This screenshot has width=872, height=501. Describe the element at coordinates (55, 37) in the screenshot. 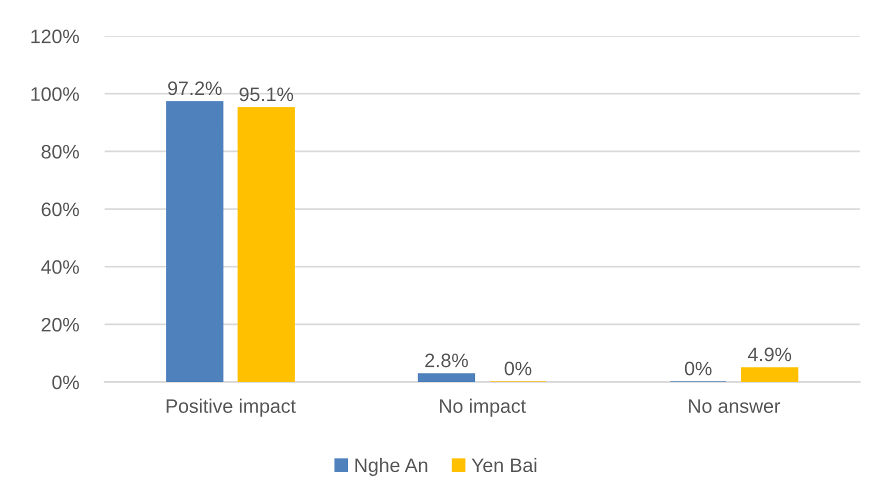

I see `y-tick-label: 120%` at that location.